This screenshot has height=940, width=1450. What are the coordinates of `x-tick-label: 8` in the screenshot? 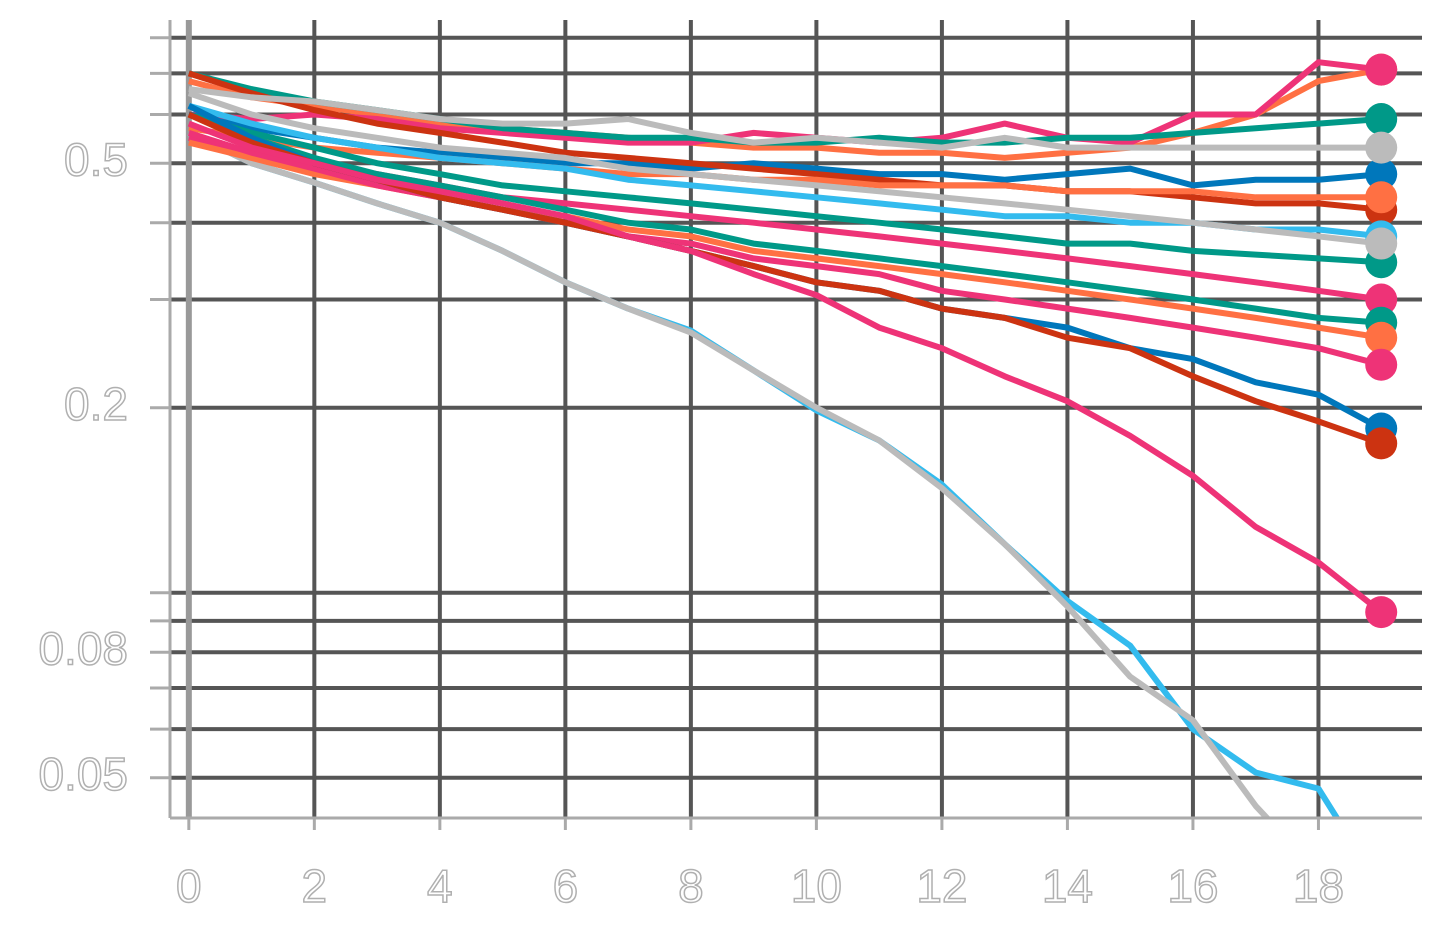 It's located at (691, 886).